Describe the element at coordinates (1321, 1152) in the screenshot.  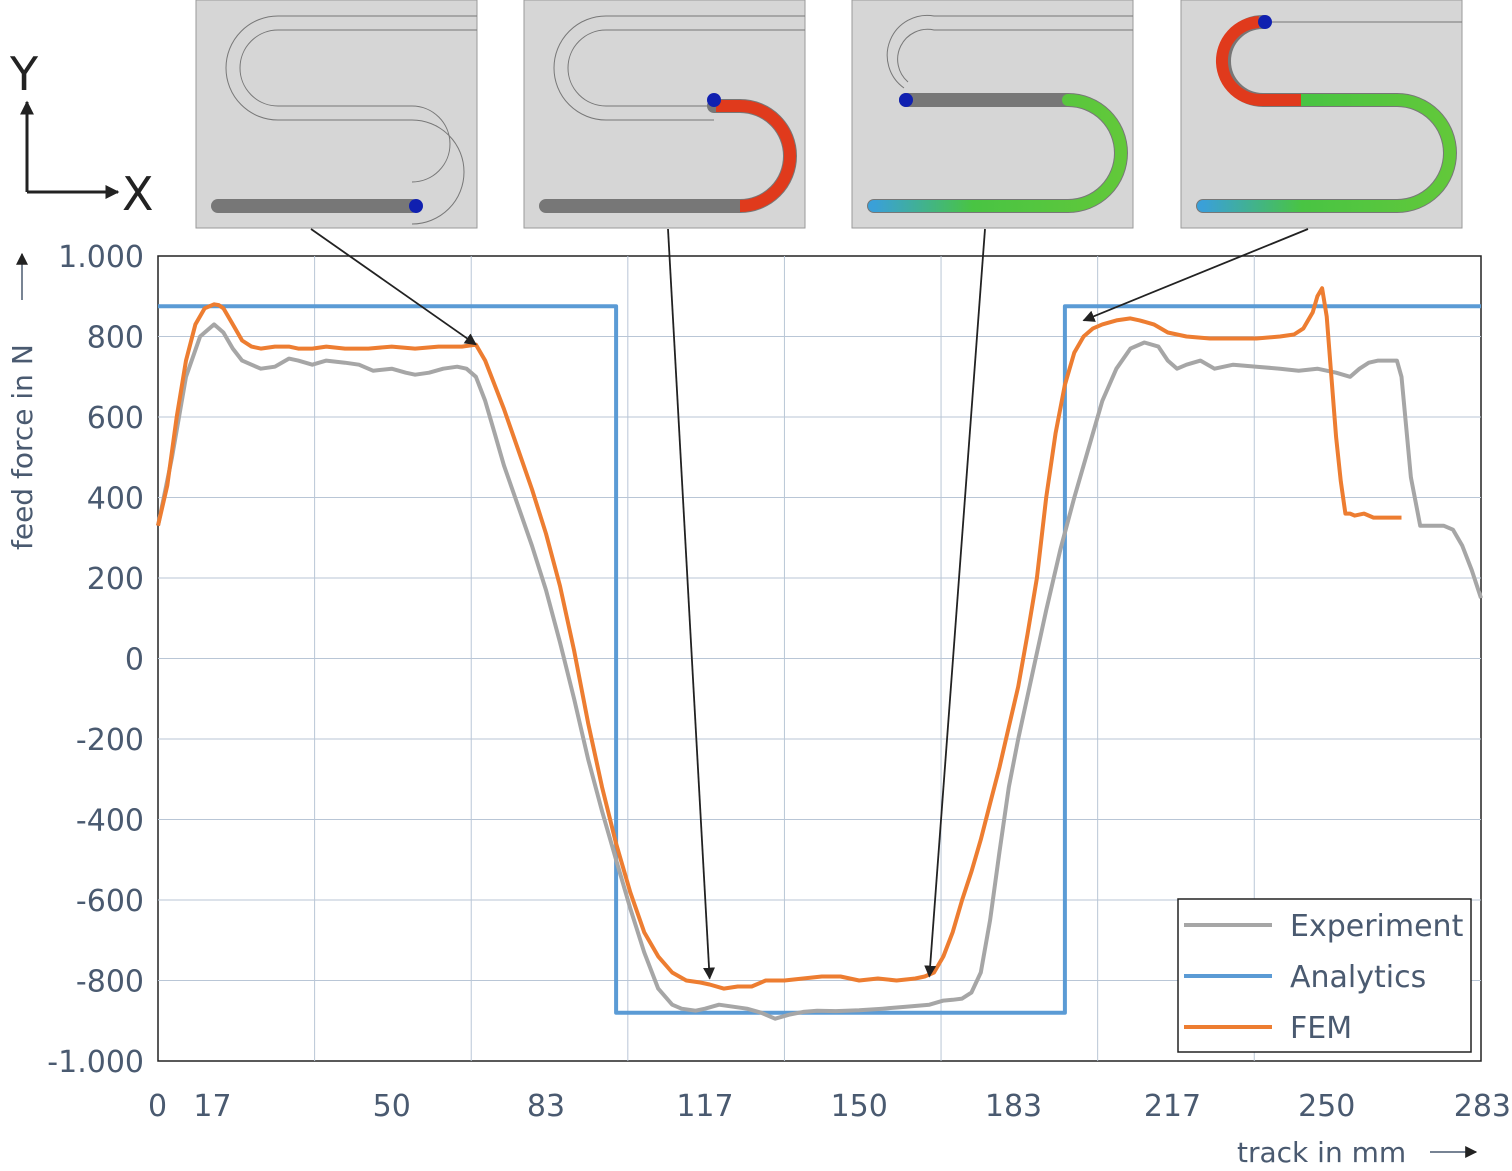
I see `x-axis-label: track in mm` at that location.